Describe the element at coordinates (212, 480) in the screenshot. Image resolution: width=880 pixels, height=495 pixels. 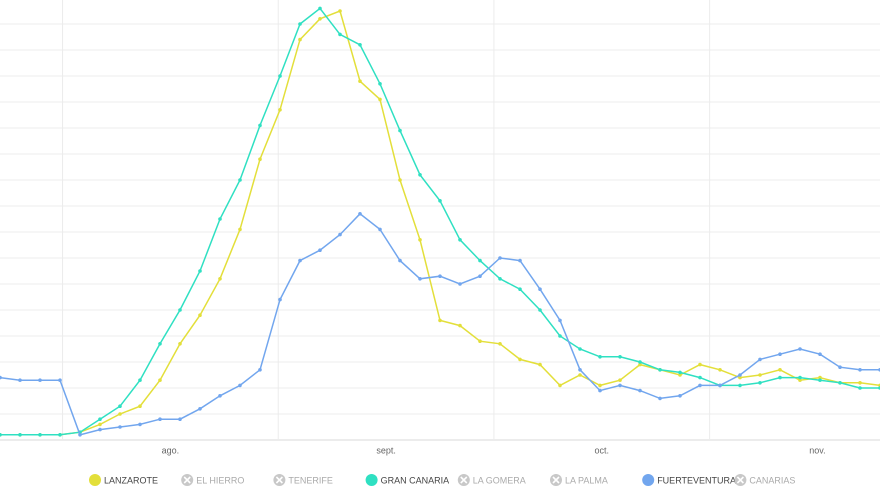
I see `legend-item: EL HIERRO` at that location.